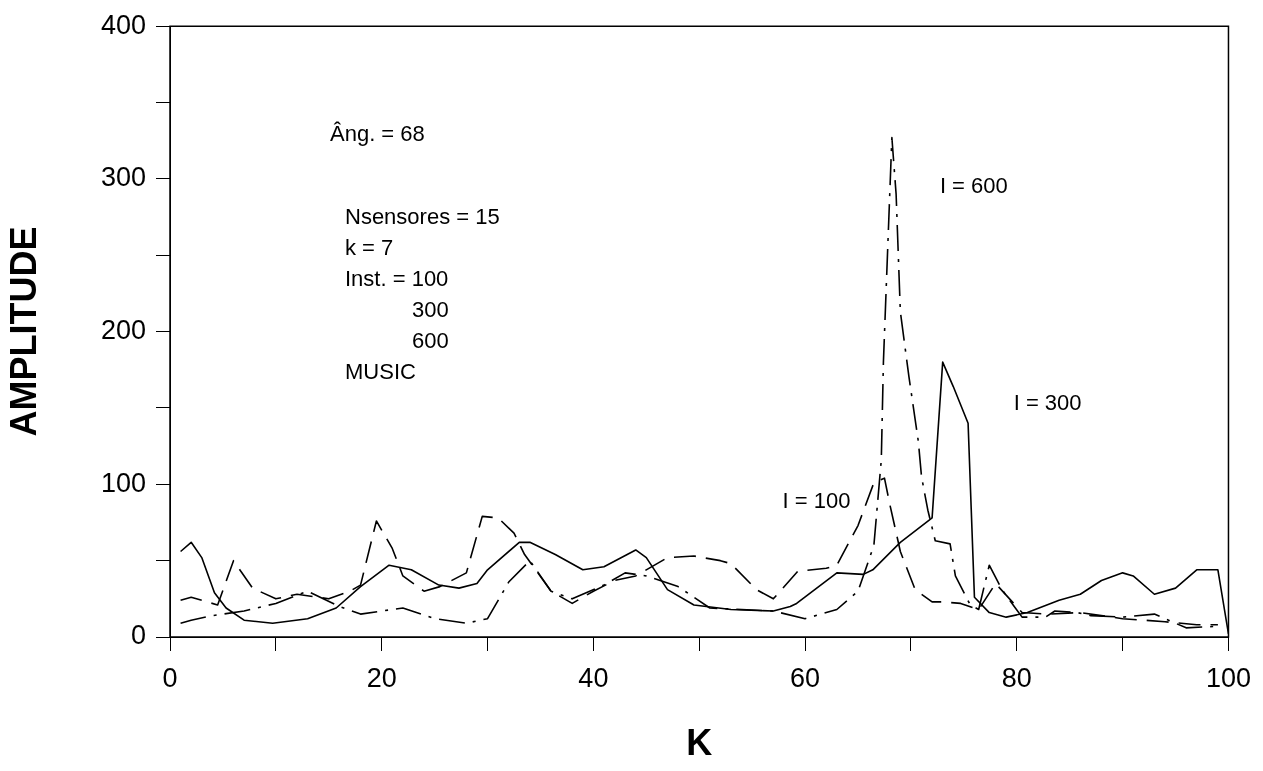 The image size is (1263, 771). What do you see at coordinates (422, 217) in the screenshot?
I see `annotation: Nsensores = 15` at bounding box center [422, 217].